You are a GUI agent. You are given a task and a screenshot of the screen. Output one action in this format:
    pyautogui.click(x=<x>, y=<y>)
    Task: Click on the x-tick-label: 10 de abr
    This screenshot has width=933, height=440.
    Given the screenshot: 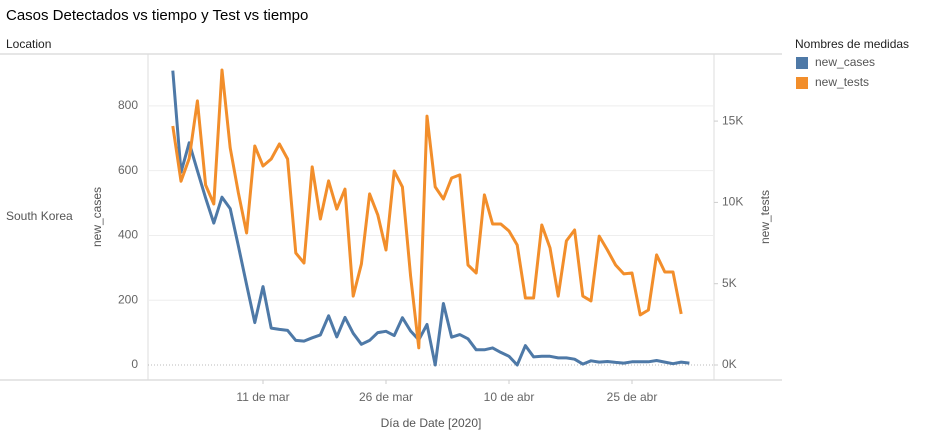 What is the action you would take?
    pyautogui.click(x=509, y=397)
    